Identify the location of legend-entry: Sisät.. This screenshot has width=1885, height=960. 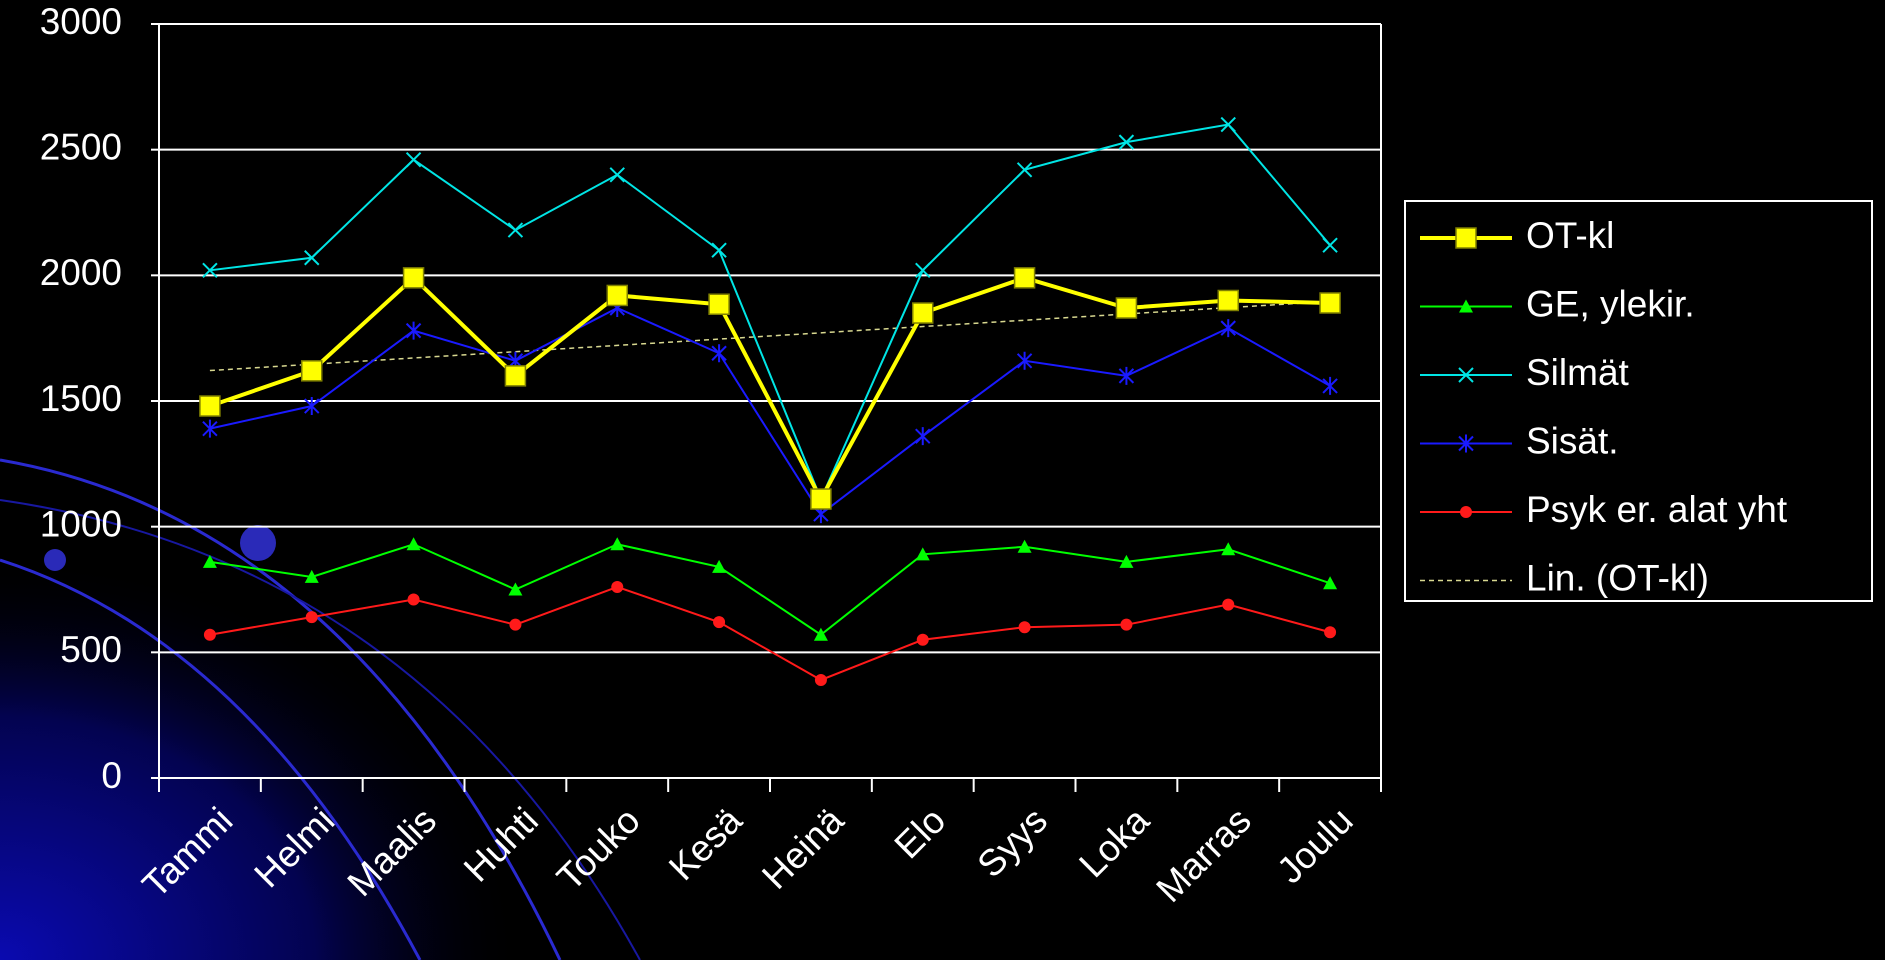
(1519, 440).